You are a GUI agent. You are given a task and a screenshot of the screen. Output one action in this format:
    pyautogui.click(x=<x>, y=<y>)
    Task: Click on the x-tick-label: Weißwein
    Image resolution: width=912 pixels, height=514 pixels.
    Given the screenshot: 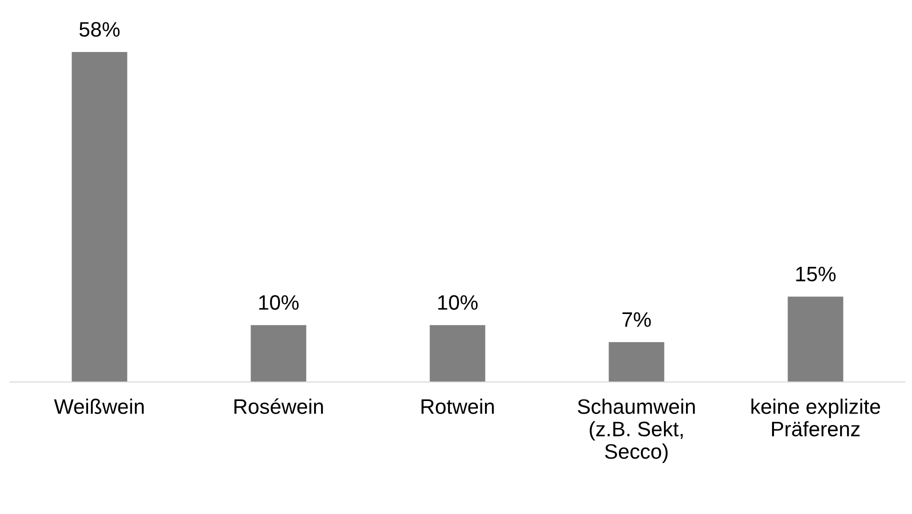 What is the action you would take?
    pyautogui.click(x=99, y=406)
    